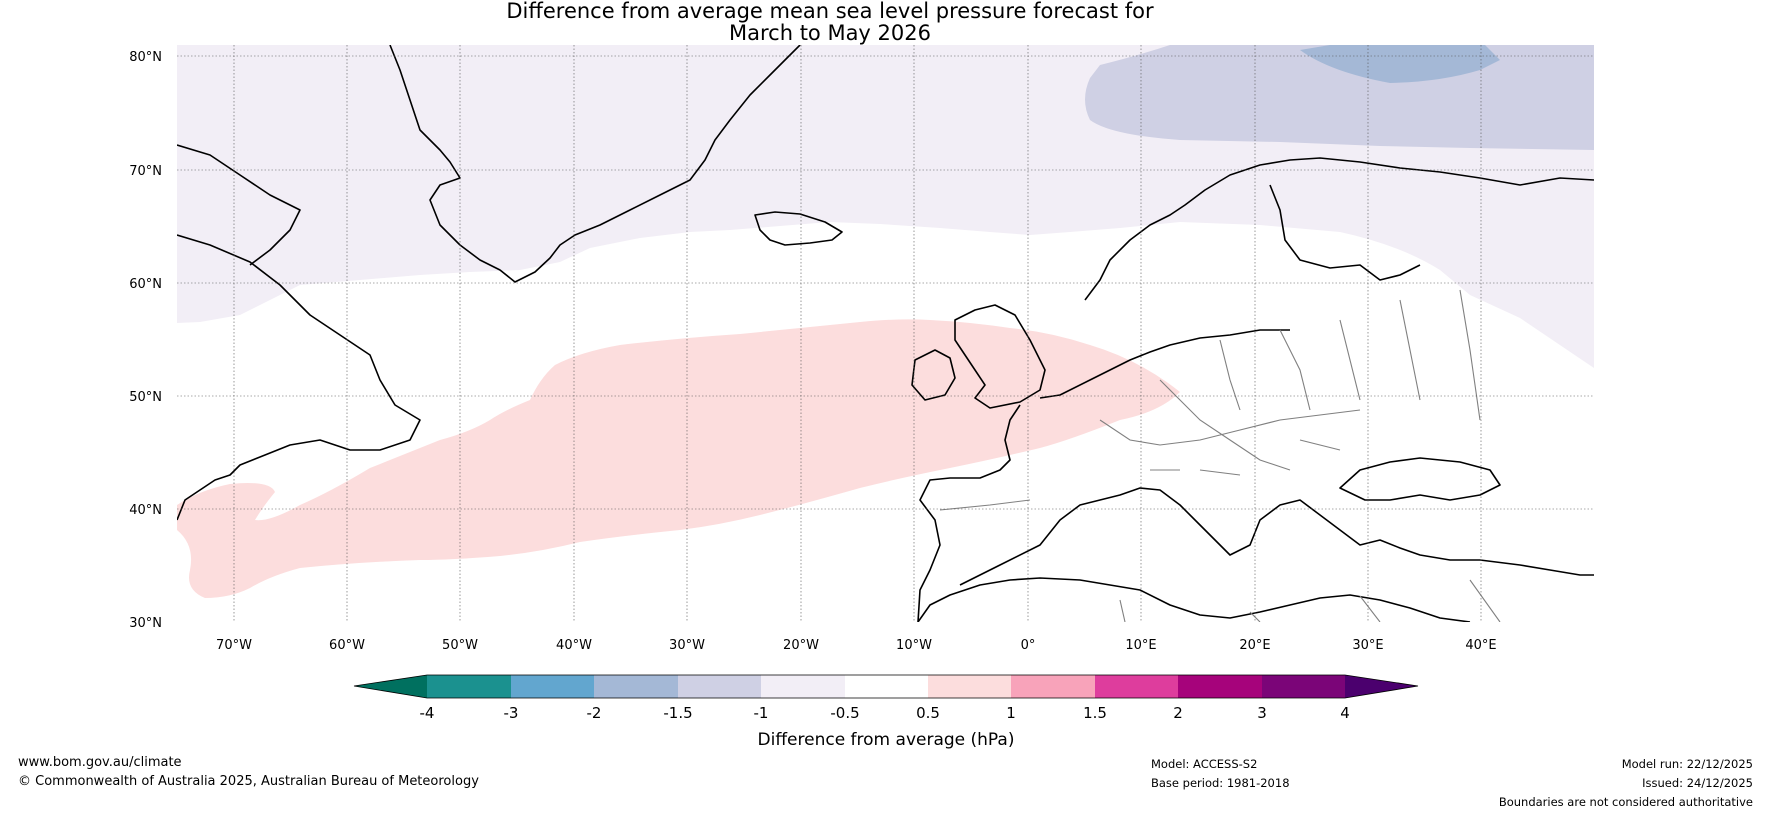 Image resolution: width=1770 pixels, height=816 pixels. I want to click on greenland-coast, so click(595, 164).